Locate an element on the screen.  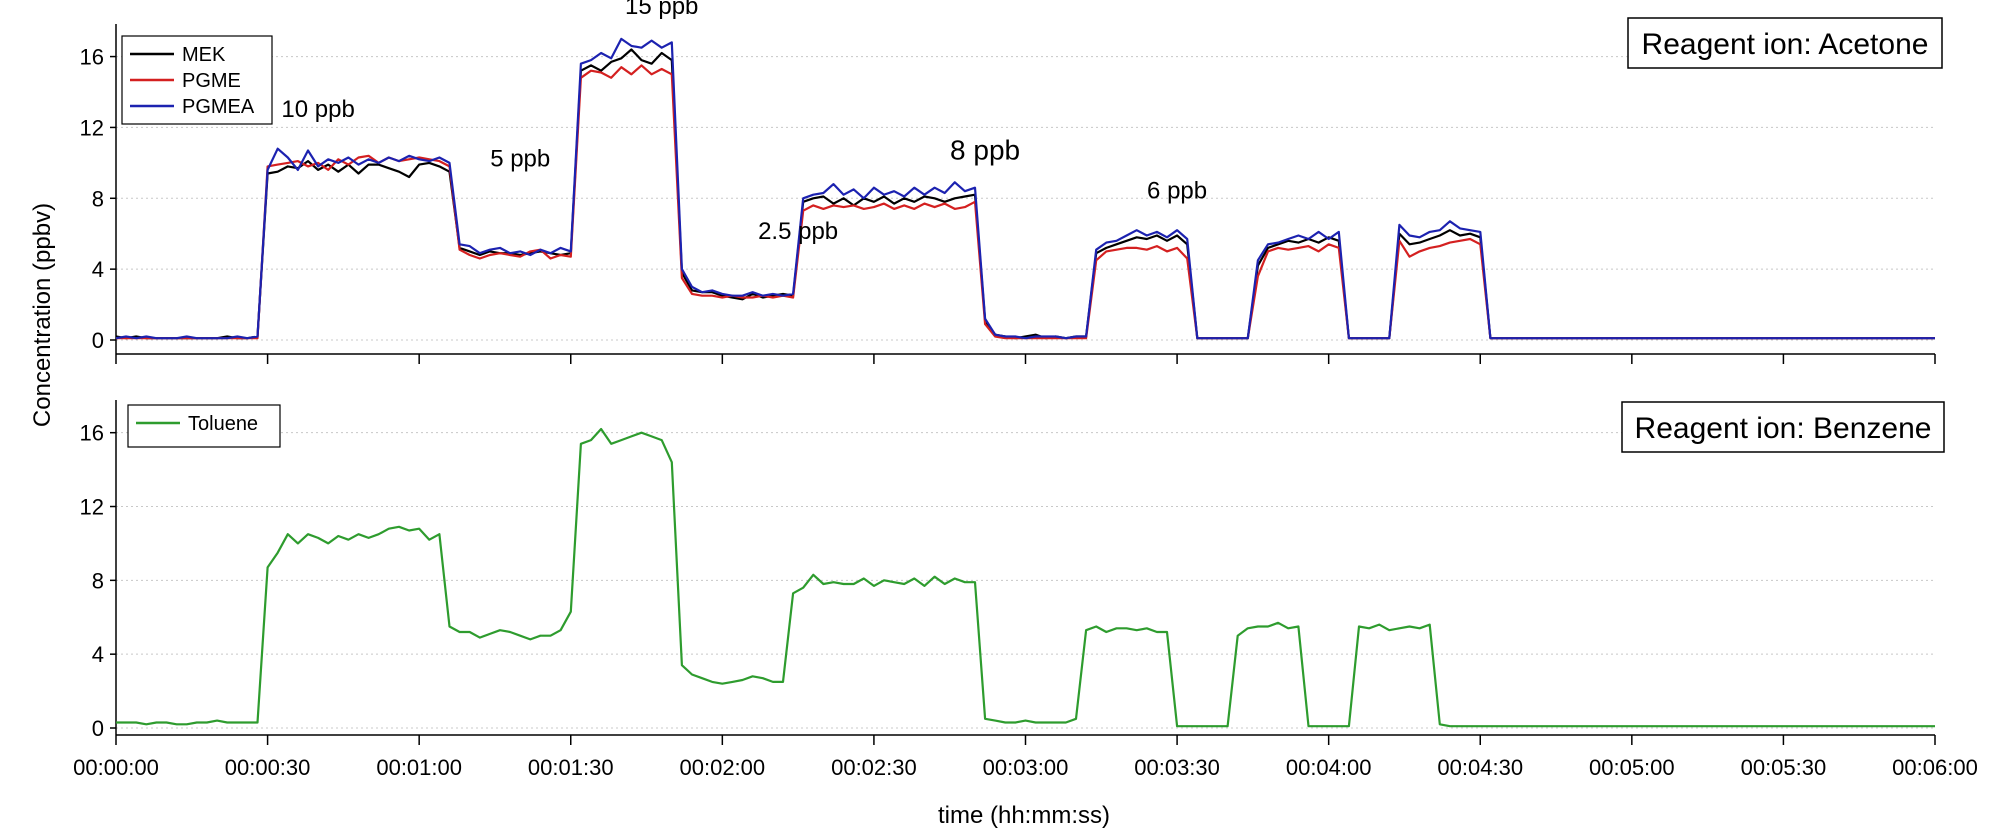
x-tick-label: 00:00:30 is located at coordinates (268, 767).